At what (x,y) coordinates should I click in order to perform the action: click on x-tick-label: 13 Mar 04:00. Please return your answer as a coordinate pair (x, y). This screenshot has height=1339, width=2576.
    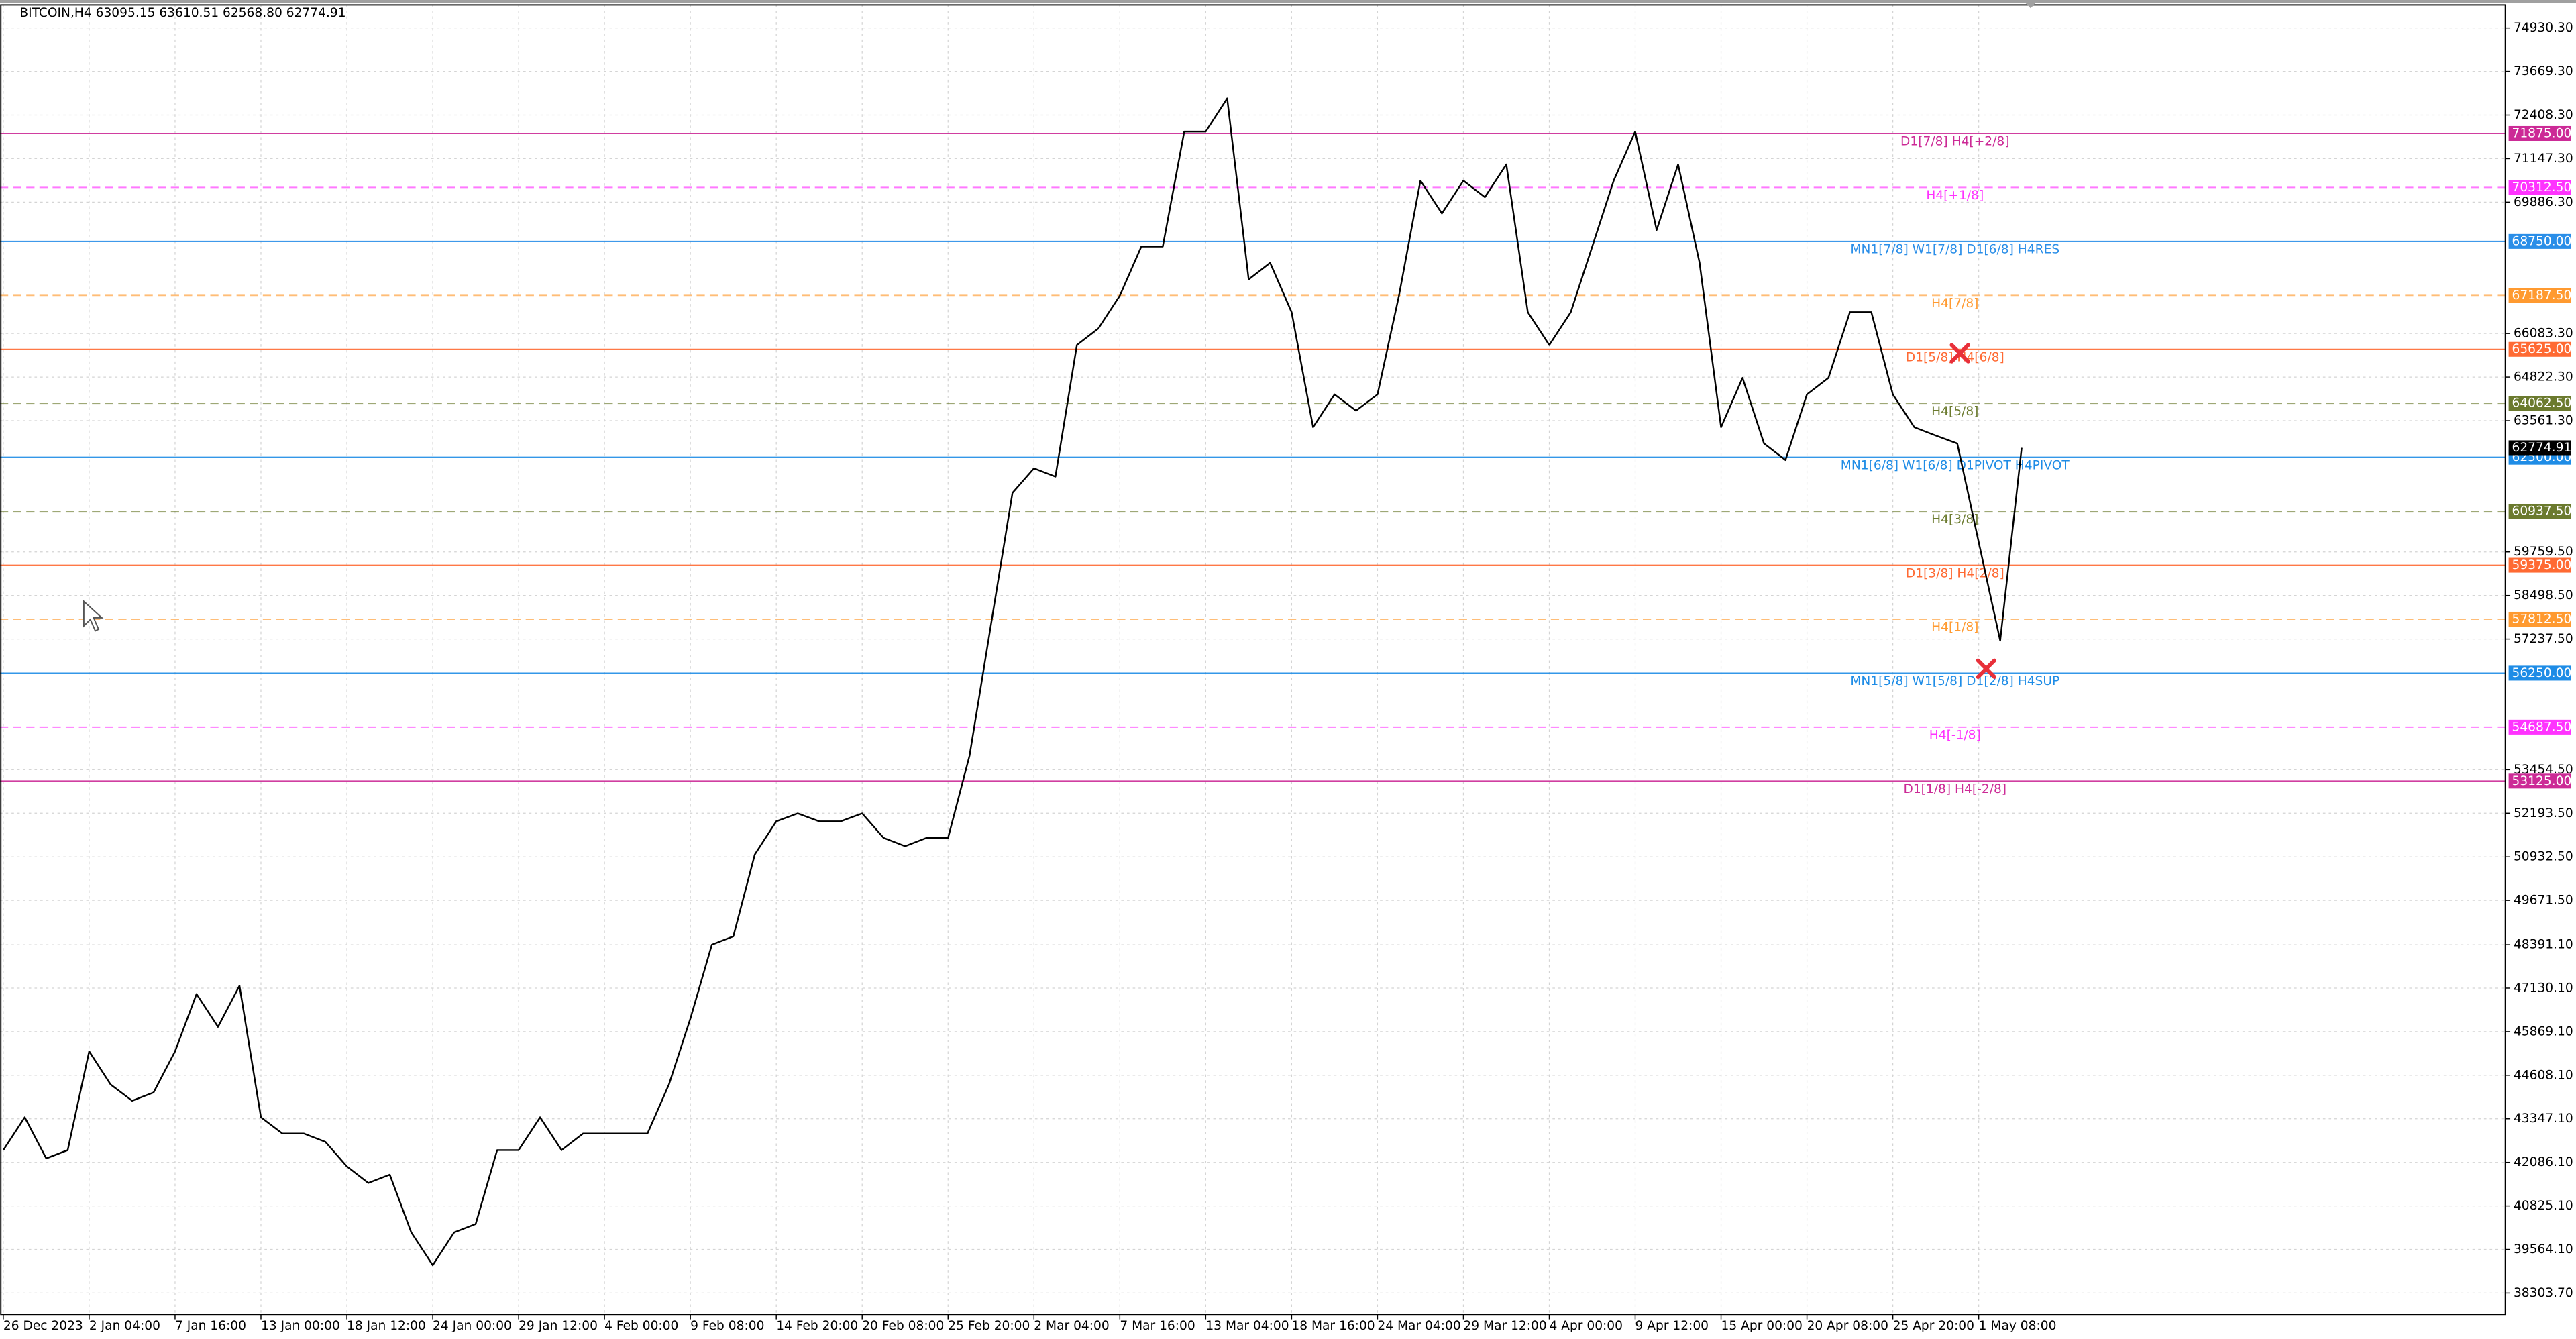
    Looking at the image, I should click on (1247, 1326).